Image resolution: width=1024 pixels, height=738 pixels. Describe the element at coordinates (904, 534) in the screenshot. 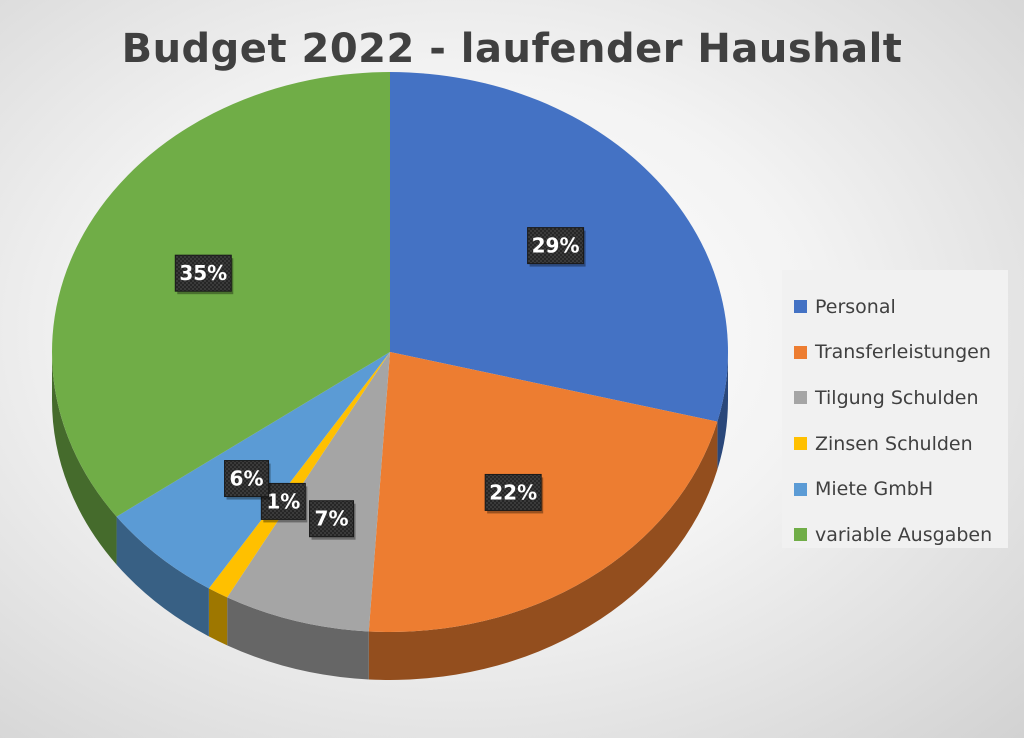

I see `legend-label: variable Ausgaben` at that location.